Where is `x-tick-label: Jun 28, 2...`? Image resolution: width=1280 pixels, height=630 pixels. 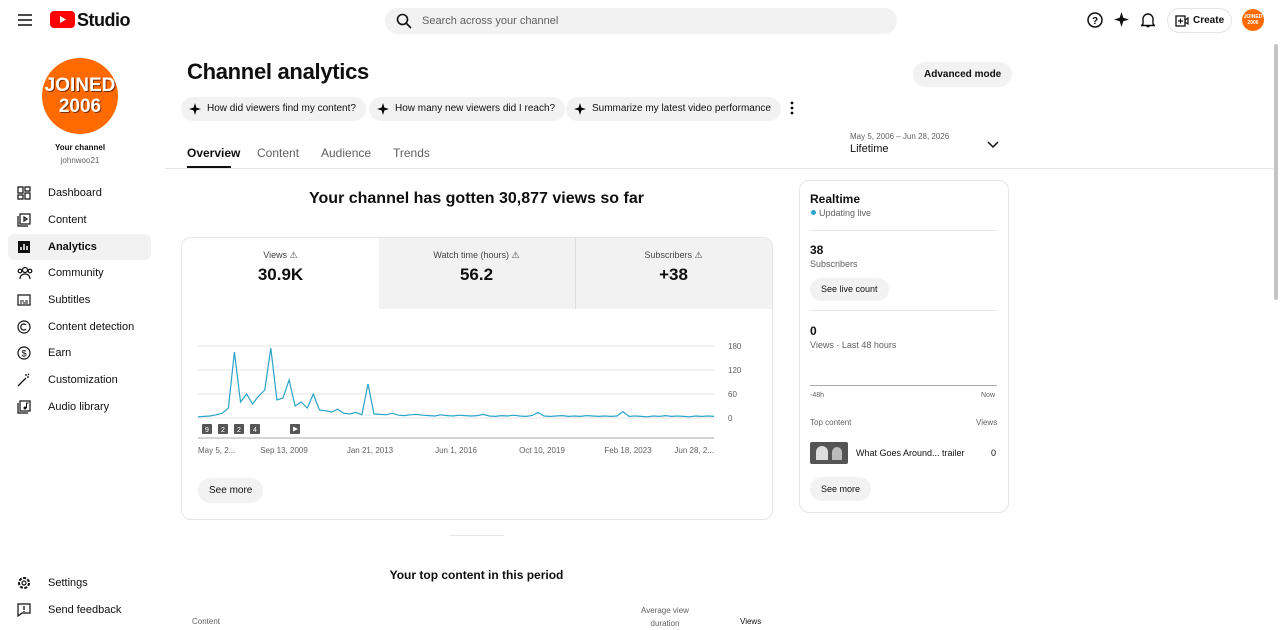 x-tick-label: Jun 28, 2... is located at coordinates (694, 450).